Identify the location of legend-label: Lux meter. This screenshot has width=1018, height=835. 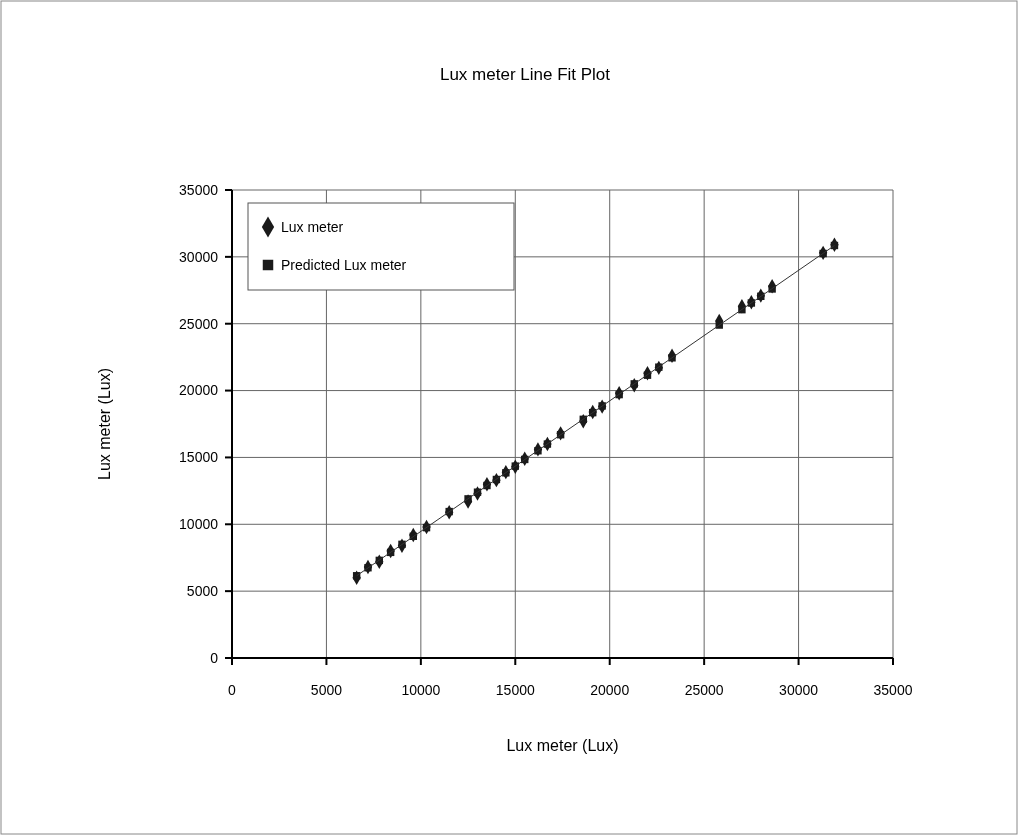
(312, 226).